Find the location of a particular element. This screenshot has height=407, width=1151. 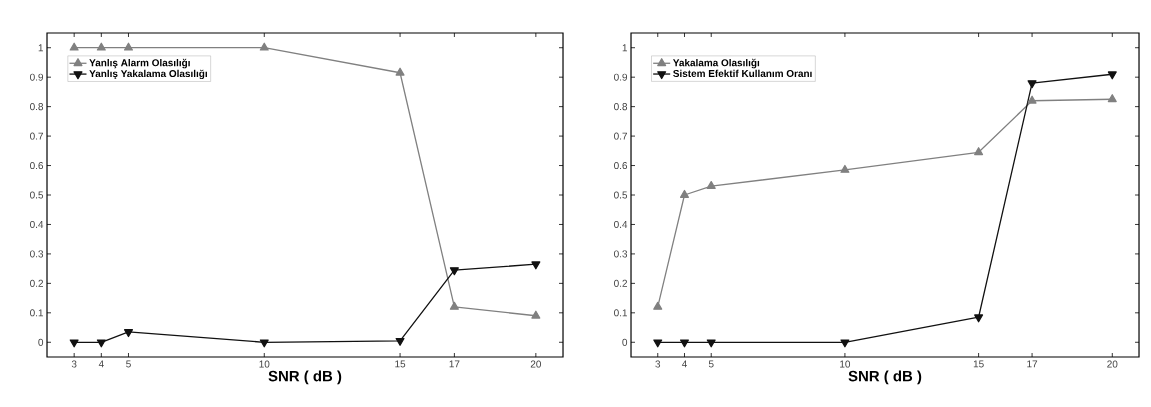

legend-label: Yanlış Yakalama Olasılığı is located at coordinates (148, 74).